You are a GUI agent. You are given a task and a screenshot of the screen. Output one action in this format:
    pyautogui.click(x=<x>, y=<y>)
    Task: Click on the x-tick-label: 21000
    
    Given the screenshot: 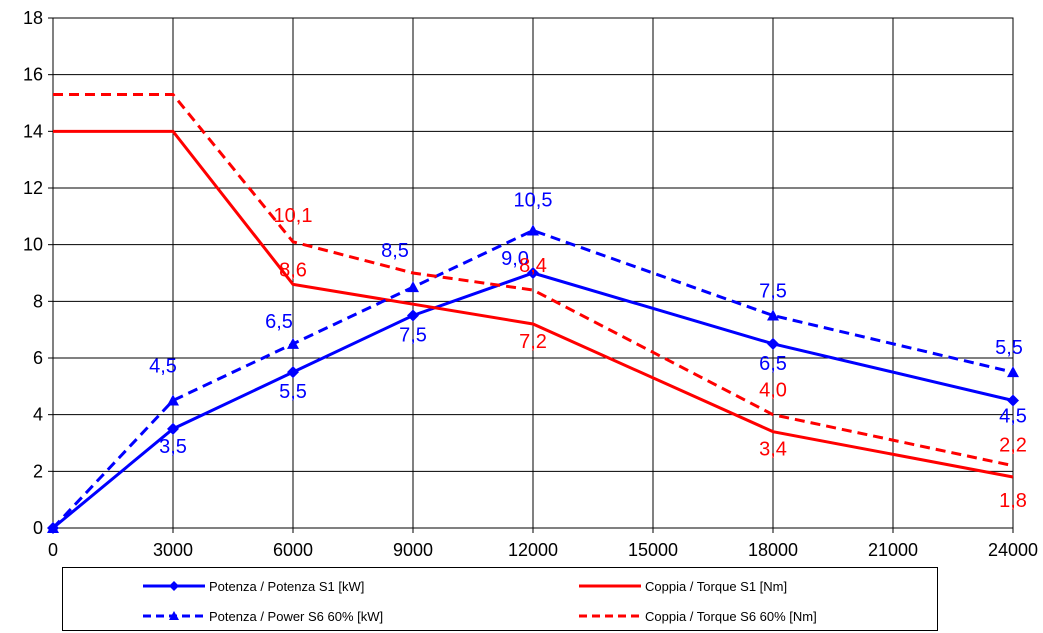 What is the action you would take?
    pyautogui.click(x=893, y=550)
    